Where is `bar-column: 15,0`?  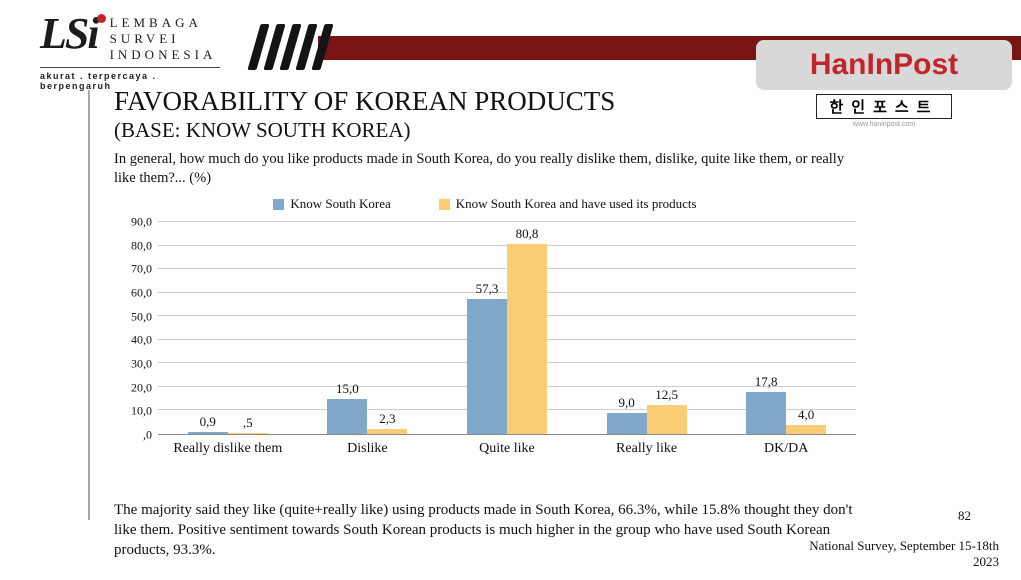 bar-column: 15,0 is located at coordinates (347, 328).